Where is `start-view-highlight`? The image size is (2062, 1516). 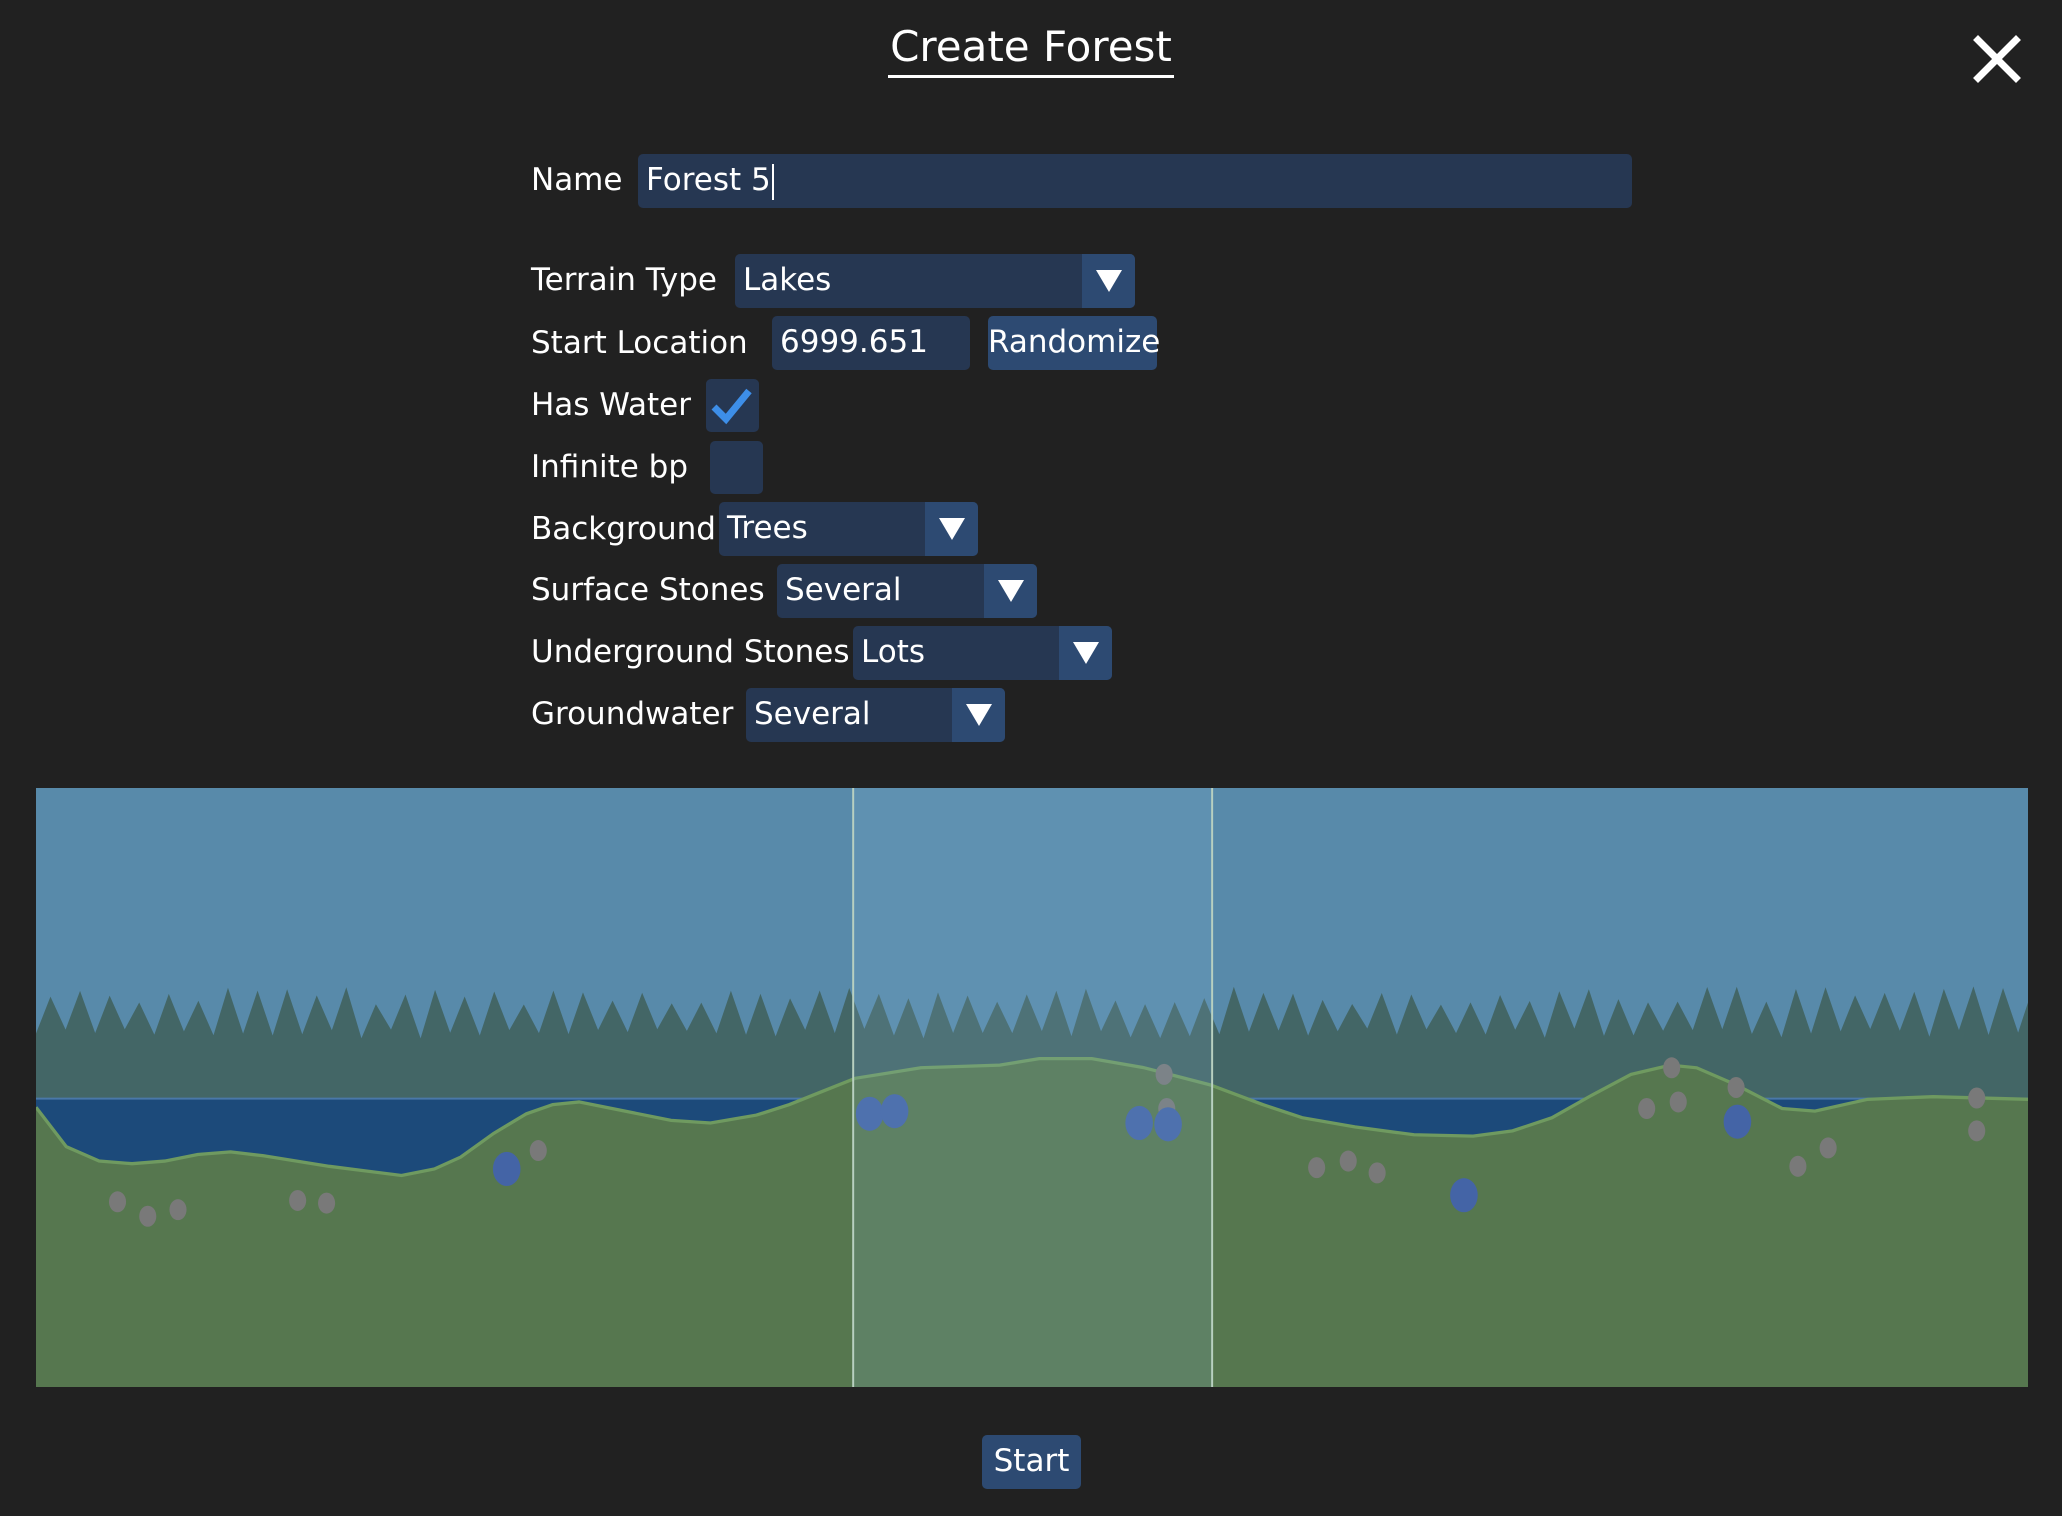 start-view-highlight is located at coordinates (1032, 1087).